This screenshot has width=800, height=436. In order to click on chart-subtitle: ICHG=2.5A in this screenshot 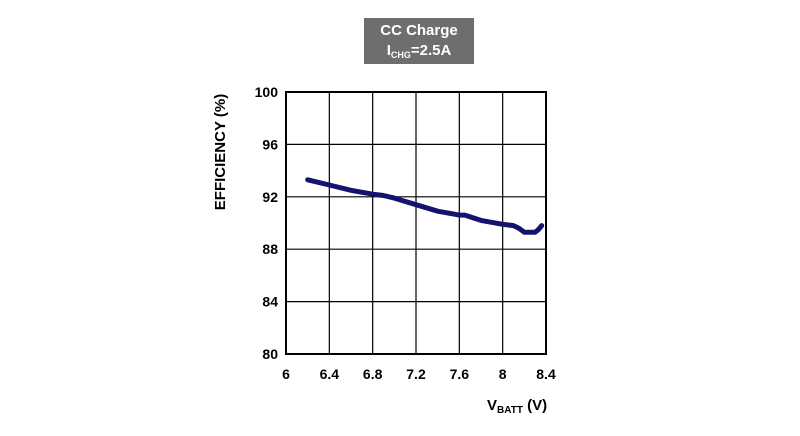, I will do `click(419, 53)`.